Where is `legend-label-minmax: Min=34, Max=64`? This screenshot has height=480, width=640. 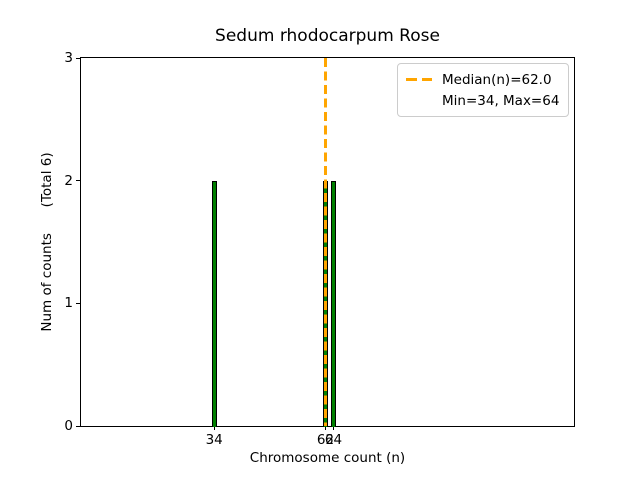
legend-label-minmax: Min=34, Max=64 is located at coordinates (501, 100).